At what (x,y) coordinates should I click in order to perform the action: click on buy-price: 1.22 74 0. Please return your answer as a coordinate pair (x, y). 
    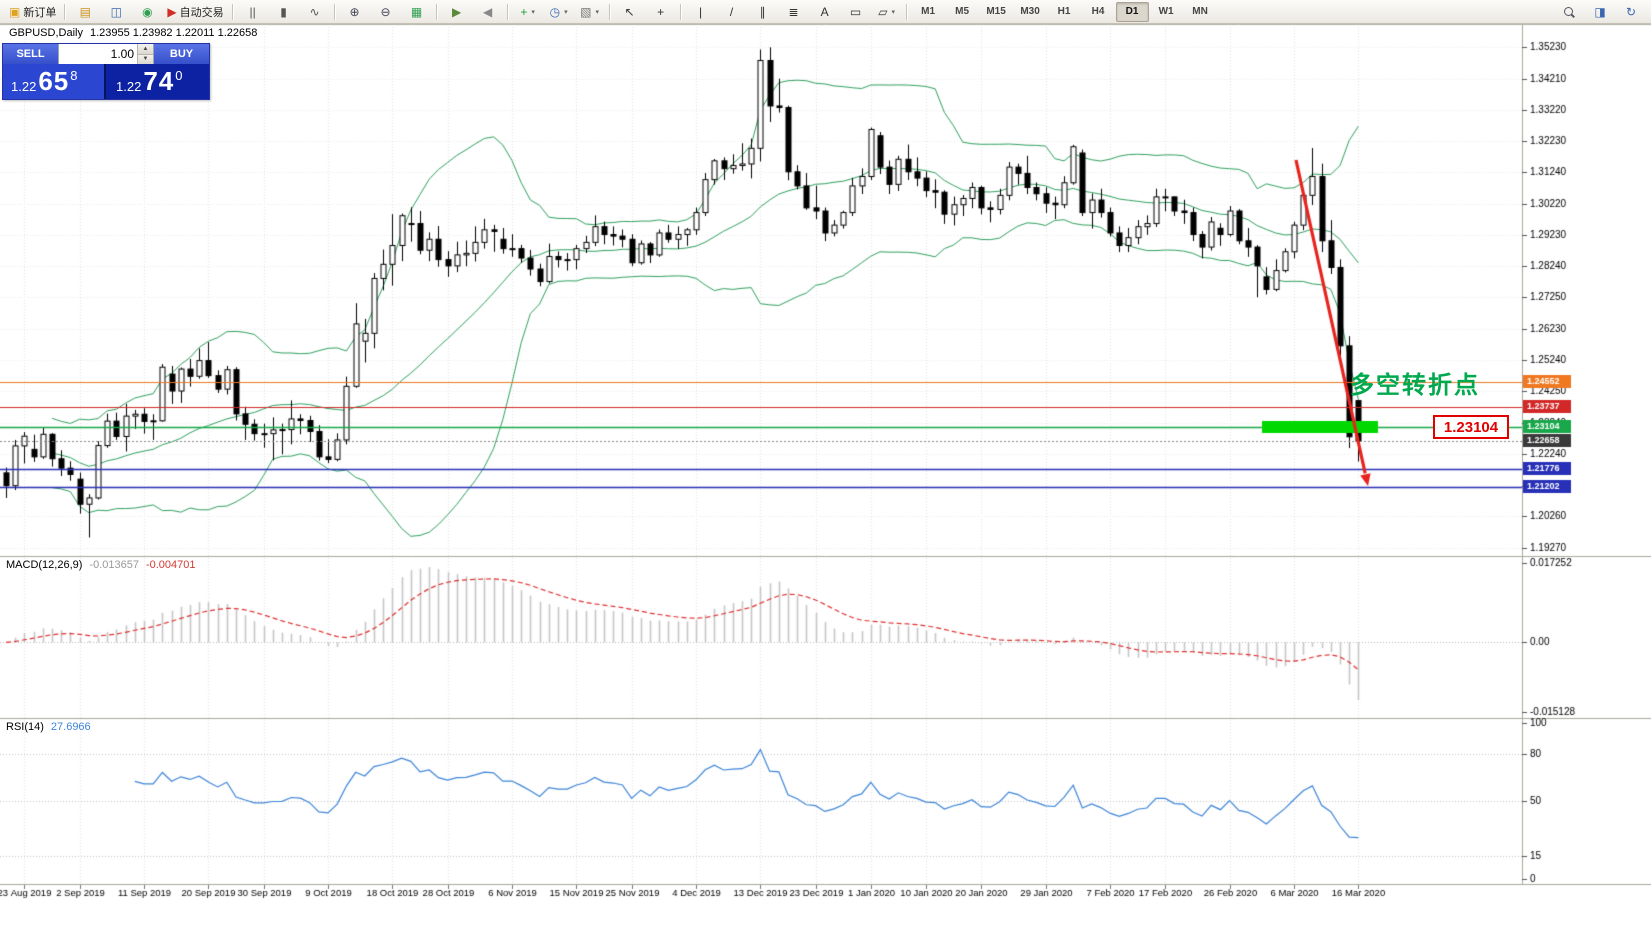
    Looking at the image, I should click on (156, 81).